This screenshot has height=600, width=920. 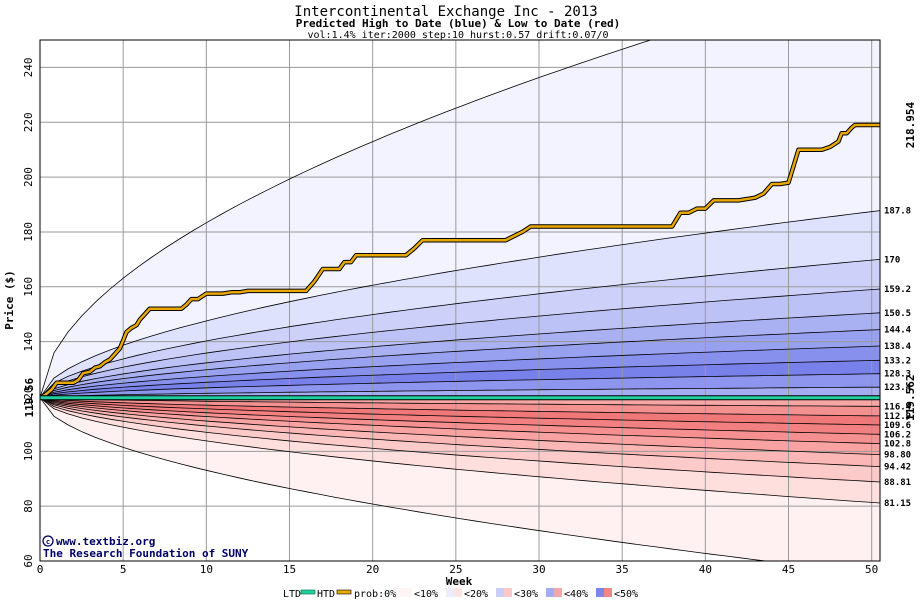 What do you see at coordinates (40, 569) in the screenshot?
I see `x-tick-label: 0` at bounding box center [40, 569].